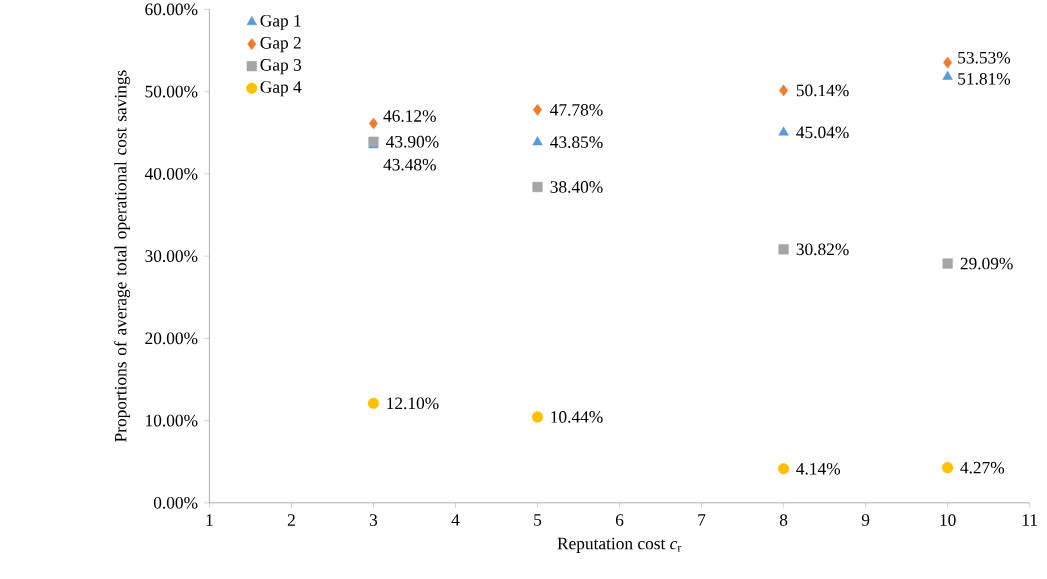 Image resolution: width=1047 pixels, height=579 pixels. Describe the element at coordinates (822, 132) in the screenshot. I see `data-label: 45.04%` at that location.